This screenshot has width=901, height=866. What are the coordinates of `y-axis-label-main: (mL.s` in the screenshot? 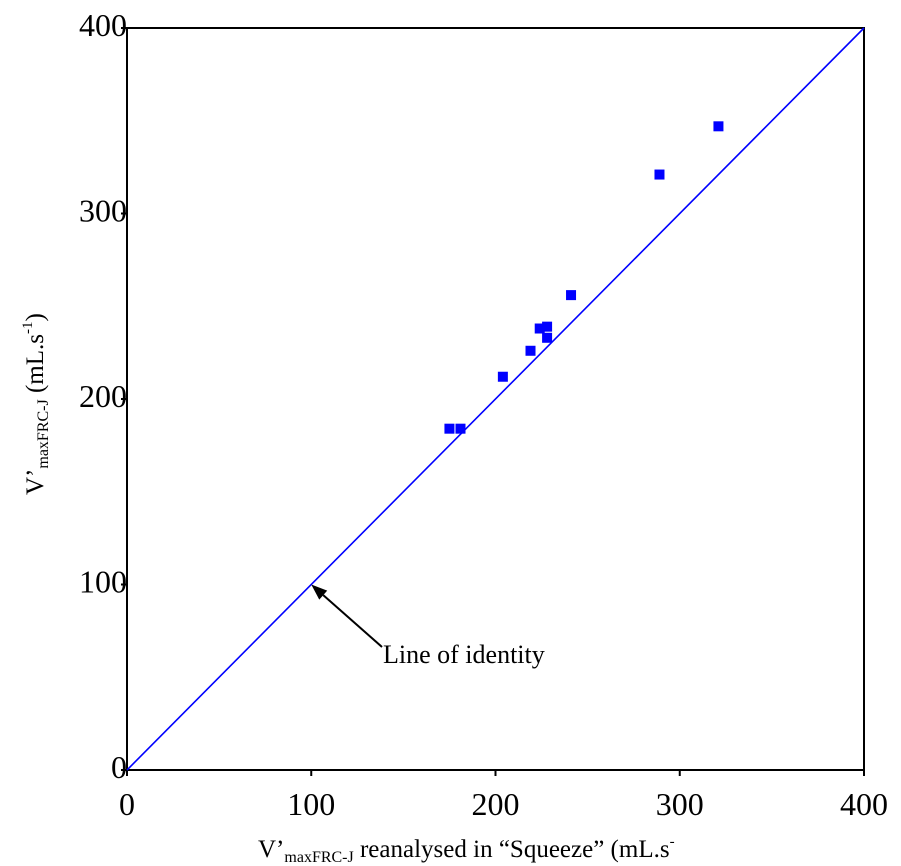 It's located at (35, 366).